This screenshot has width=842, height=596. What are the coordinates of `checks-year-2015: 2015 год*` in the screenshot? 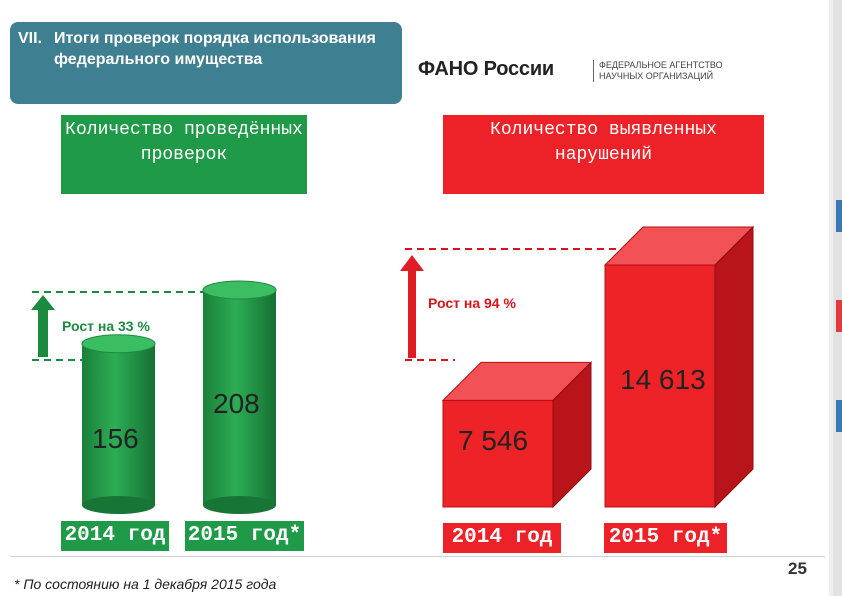 It's located at (244, 536).